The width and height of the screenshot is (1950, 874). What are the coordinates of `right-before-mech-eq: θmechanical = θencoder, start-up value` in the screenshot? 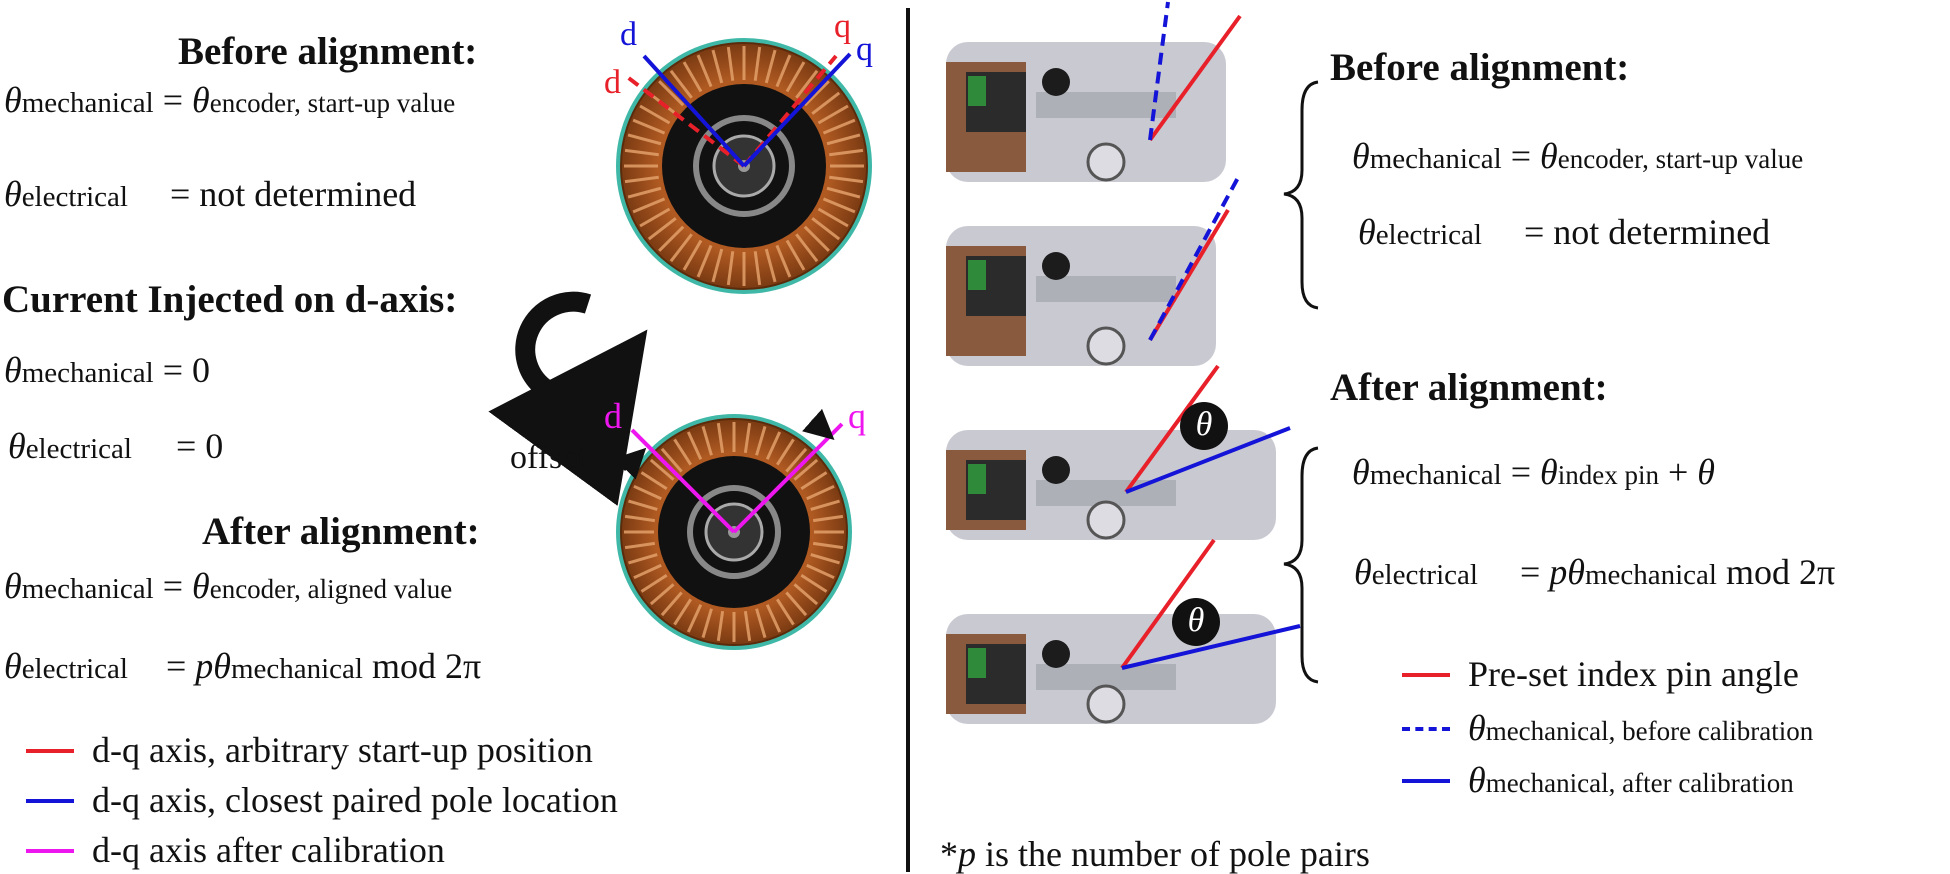 It's located at (1578, 156).